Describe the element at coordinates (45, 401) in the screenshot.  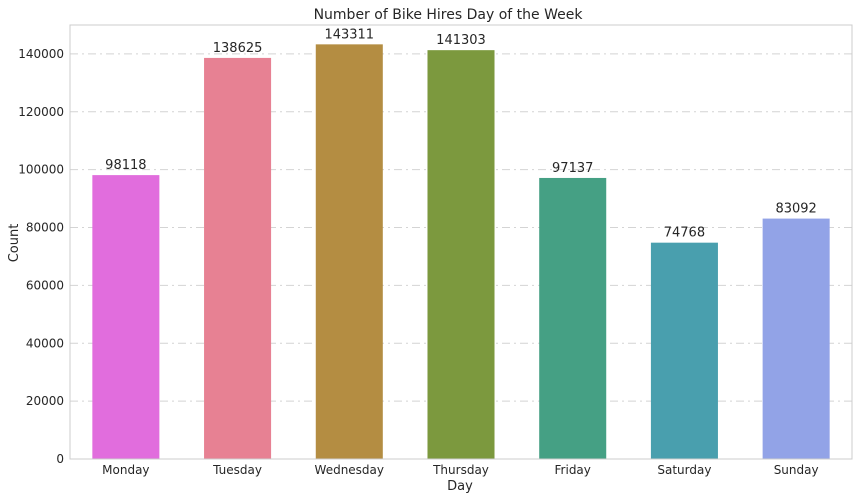
I see `y-tick-label: 20000` at that location.